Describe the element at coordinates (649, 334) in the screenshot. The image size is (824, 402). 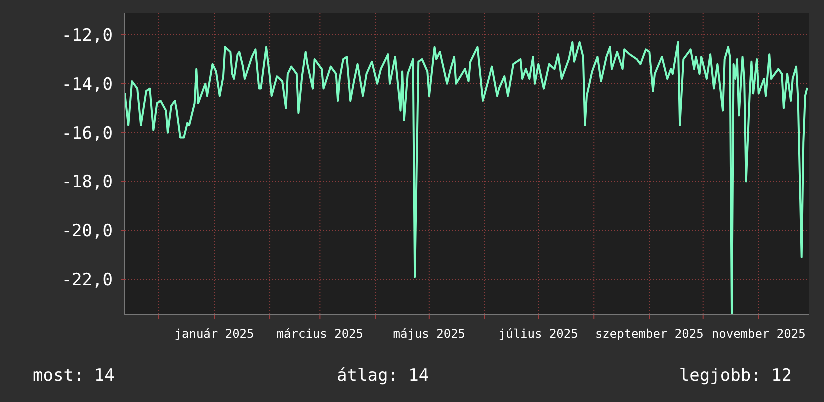
I see `x-tick-label: szeptember 2025` at that location.